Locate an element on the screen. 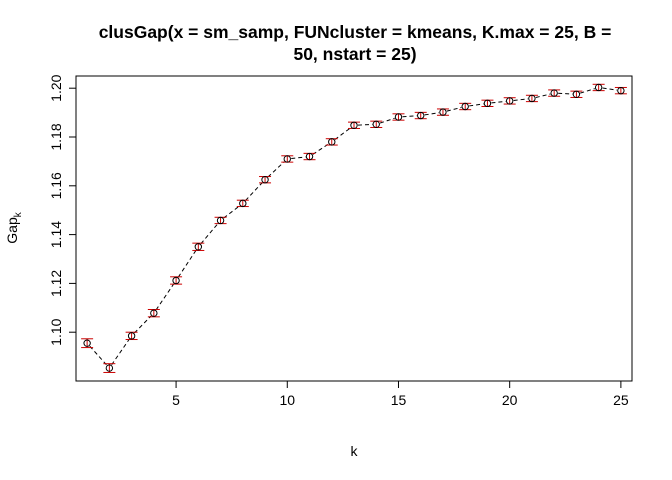 The height and width of the screenshot is (480, 672). y-tick-label: 1.14 is located at coordinates (56, 234).